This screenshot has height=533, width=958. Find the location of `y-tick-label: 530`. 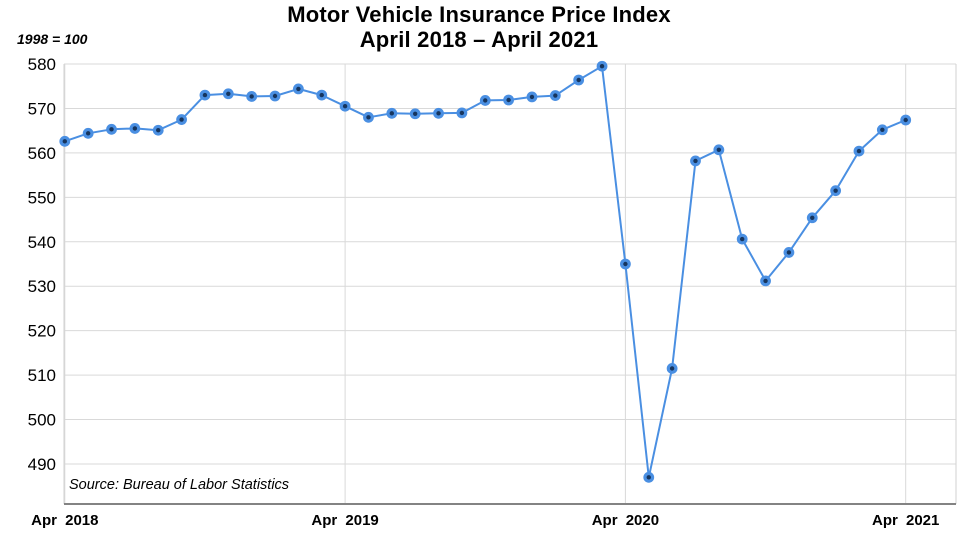

y-tick-label: 530 is located at coordinates (42, 286).